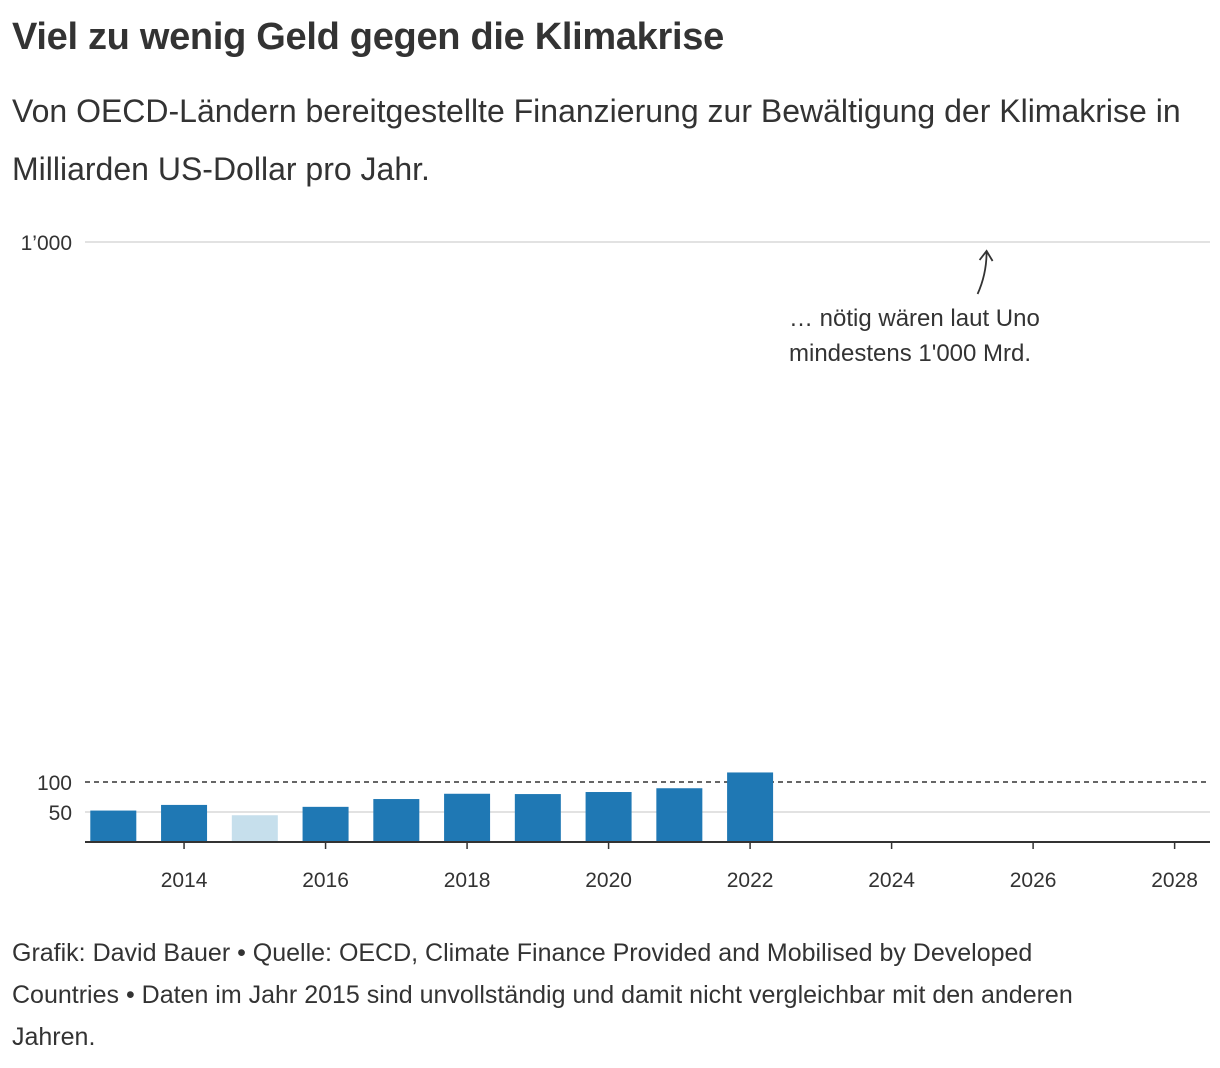  Describe the element at coordinates (750, 807) in the screenshot. I see `bar-2022` at that location.